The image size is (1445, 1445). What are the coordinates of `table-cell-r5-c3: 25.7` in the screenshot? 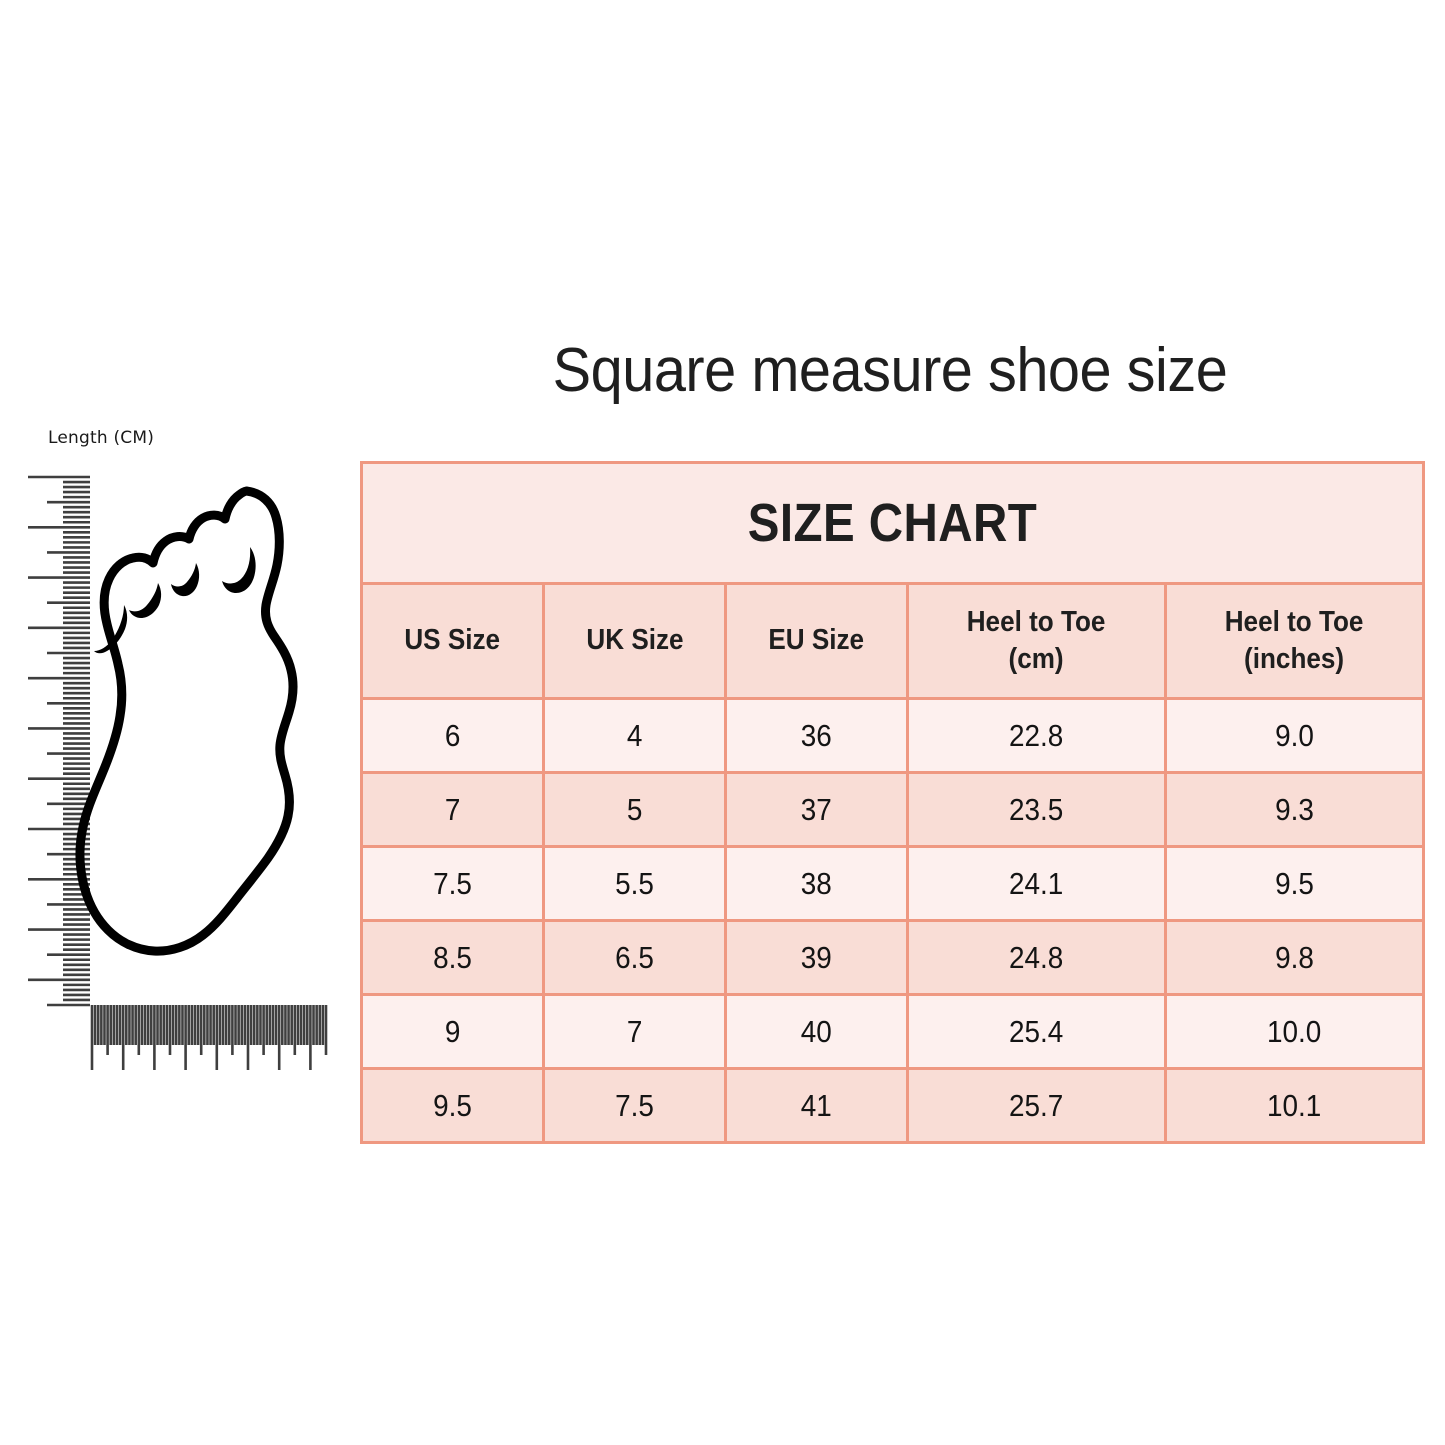 It's located at (1036, 1105).